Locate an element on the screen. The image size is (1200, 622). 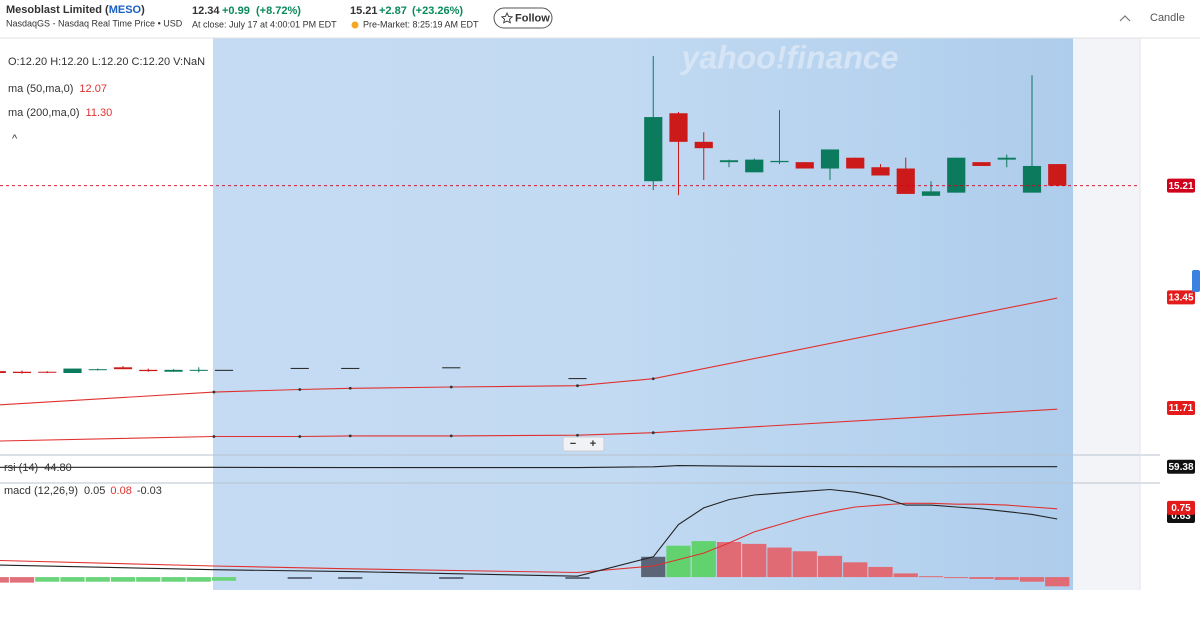
ma-last-label: 13.45 is located at coordinates (1180, 298).